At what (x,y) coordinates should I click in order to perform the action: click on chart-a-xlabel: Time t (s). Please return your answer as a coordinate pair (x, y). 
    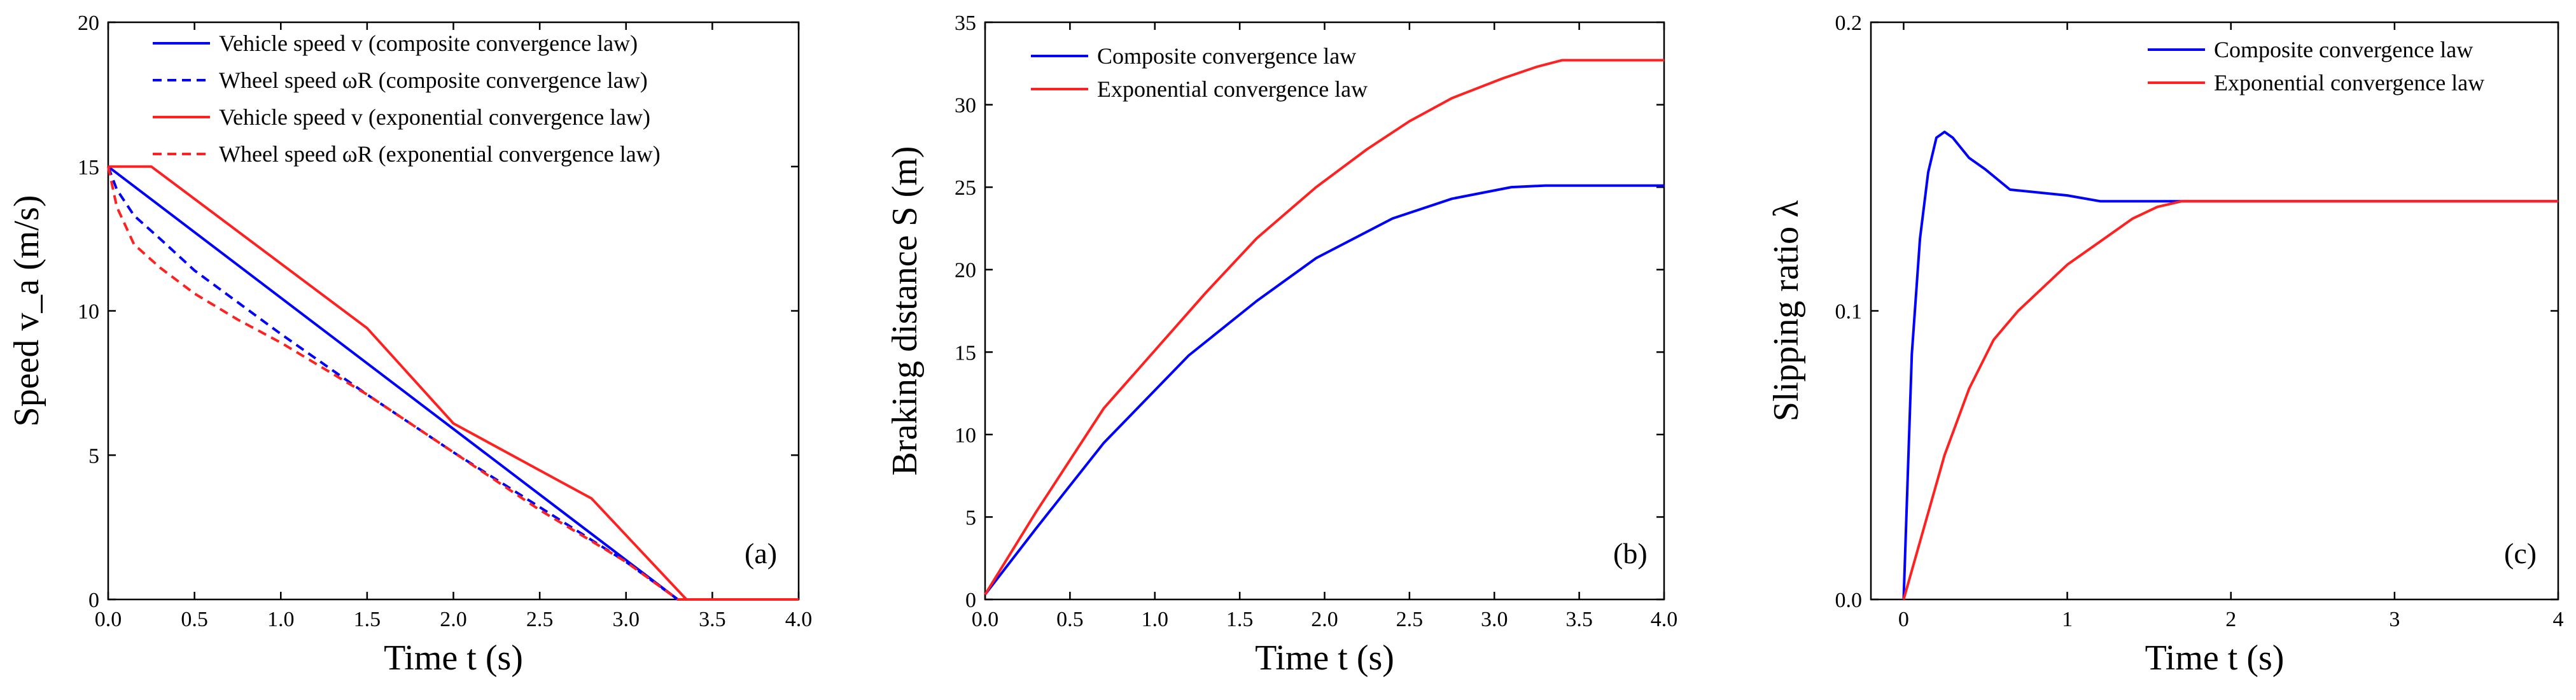
    Looking at the image, I should click on (453, 658).